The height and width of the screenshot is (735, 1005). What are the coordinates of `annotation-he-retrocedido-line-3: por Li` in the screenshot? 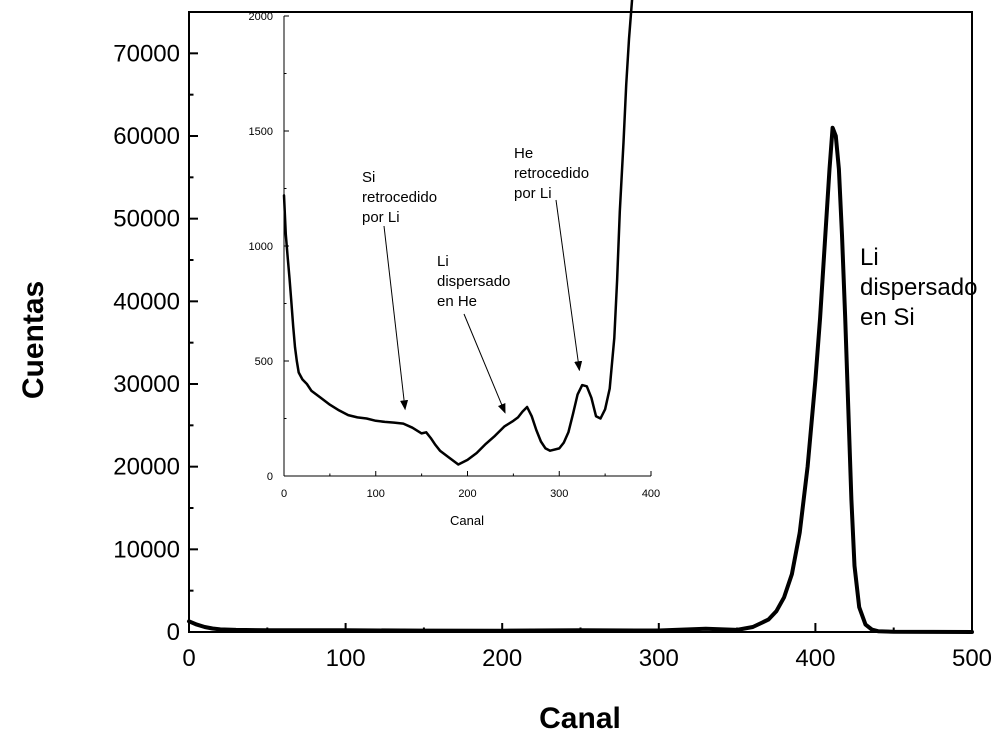 It's located at (533, 193).